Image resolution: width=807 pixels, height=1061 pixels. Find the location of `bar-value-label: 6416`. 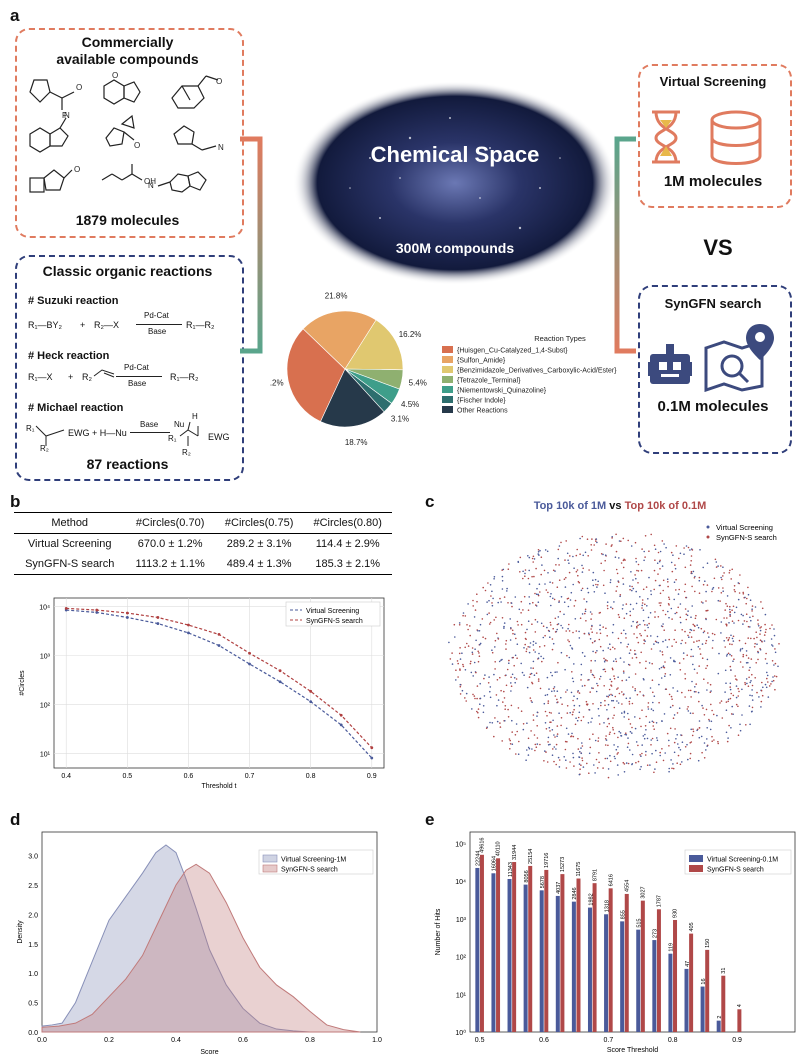

bar-value-label: 6416 is located at coordinates (611, 880).